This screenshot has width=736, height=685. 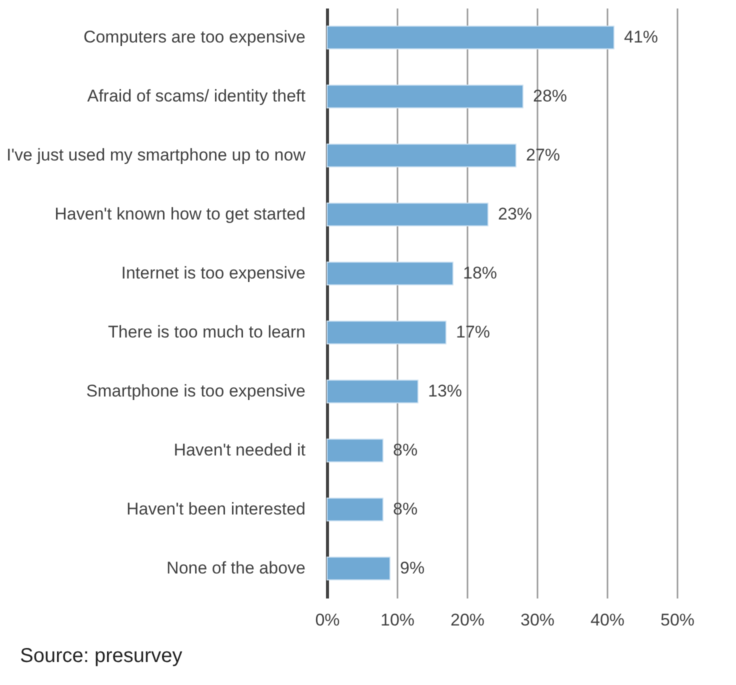 I want to click on x-tick-label: 40%, so click(x=607, y=620).